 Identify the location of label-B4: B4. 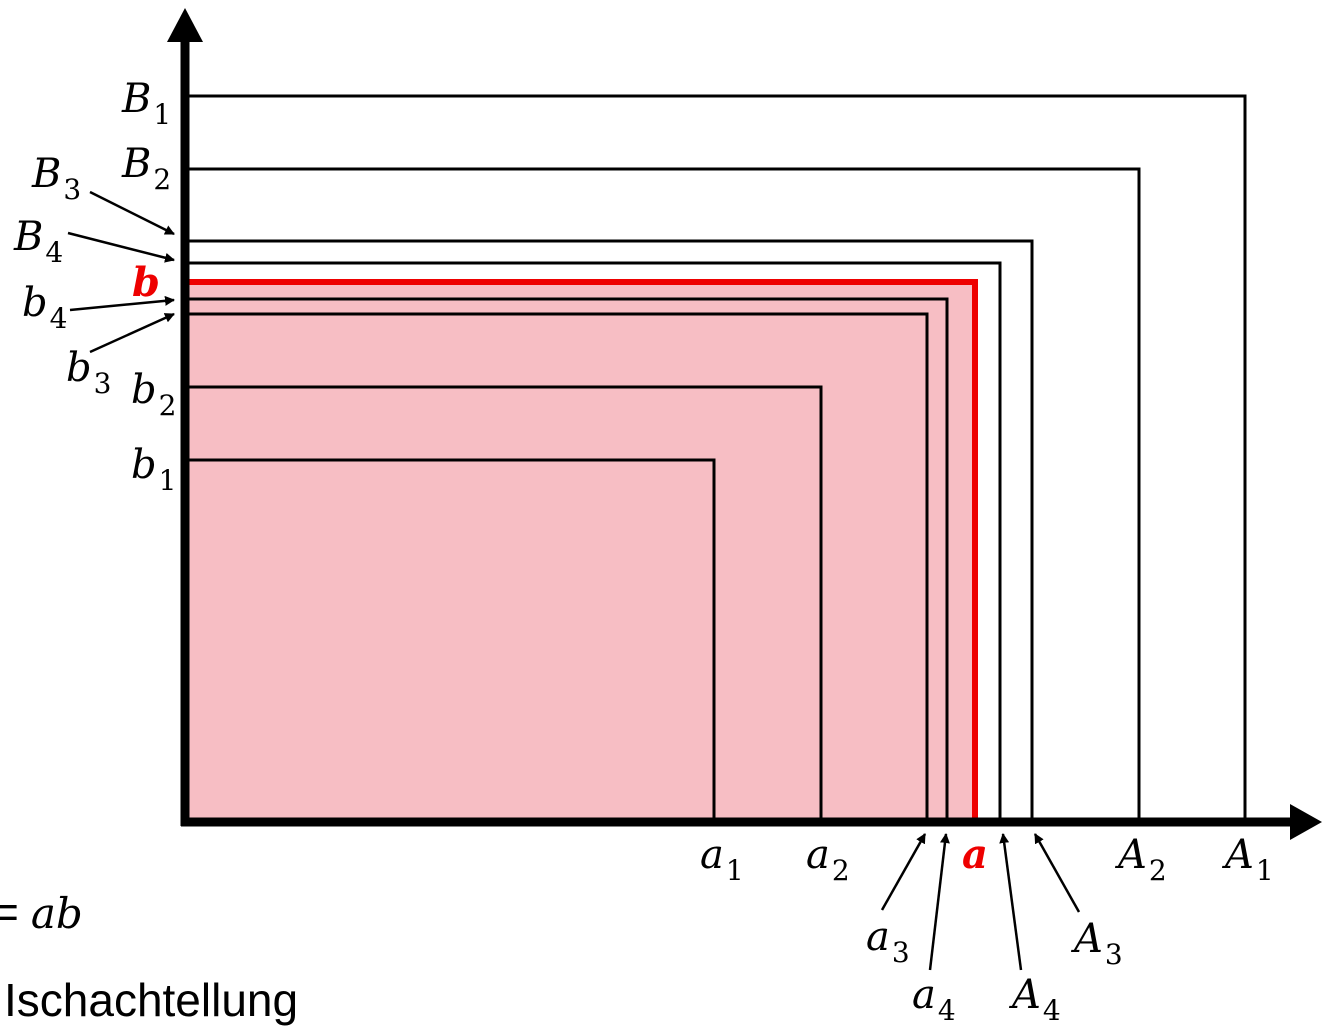
(38, 241).